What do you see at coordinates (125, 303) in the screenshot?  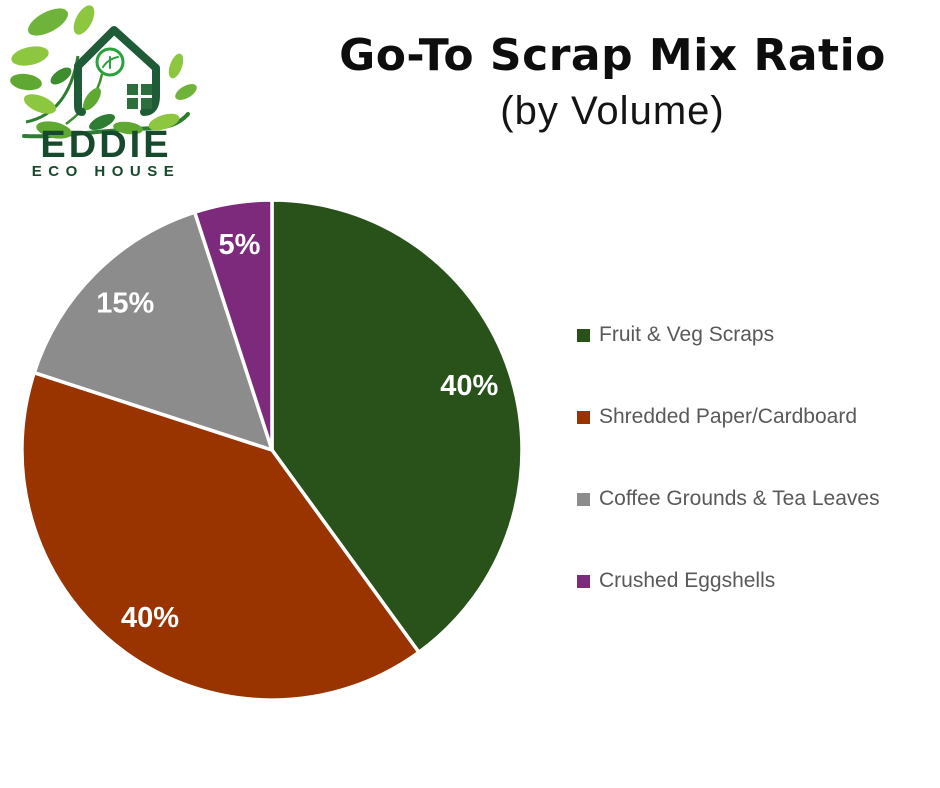 I see `pie-data-label-coffee-grounds-tea-leaves: 15%` at bounding box center [125, 303].